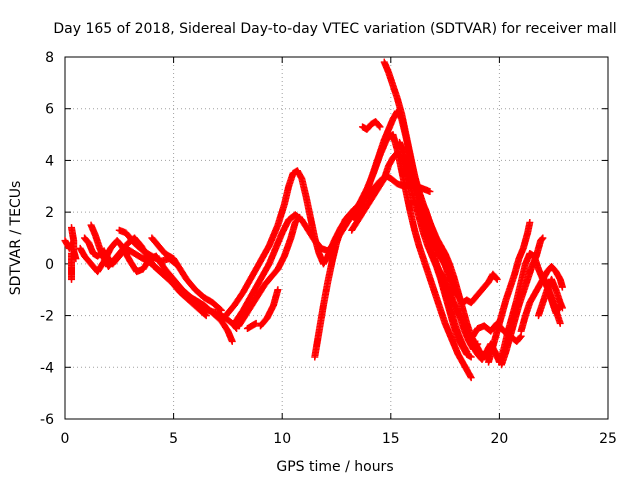 This screenshot has height=480, width=640. I want to click on x-tick-label: 0, so click(65, 439).